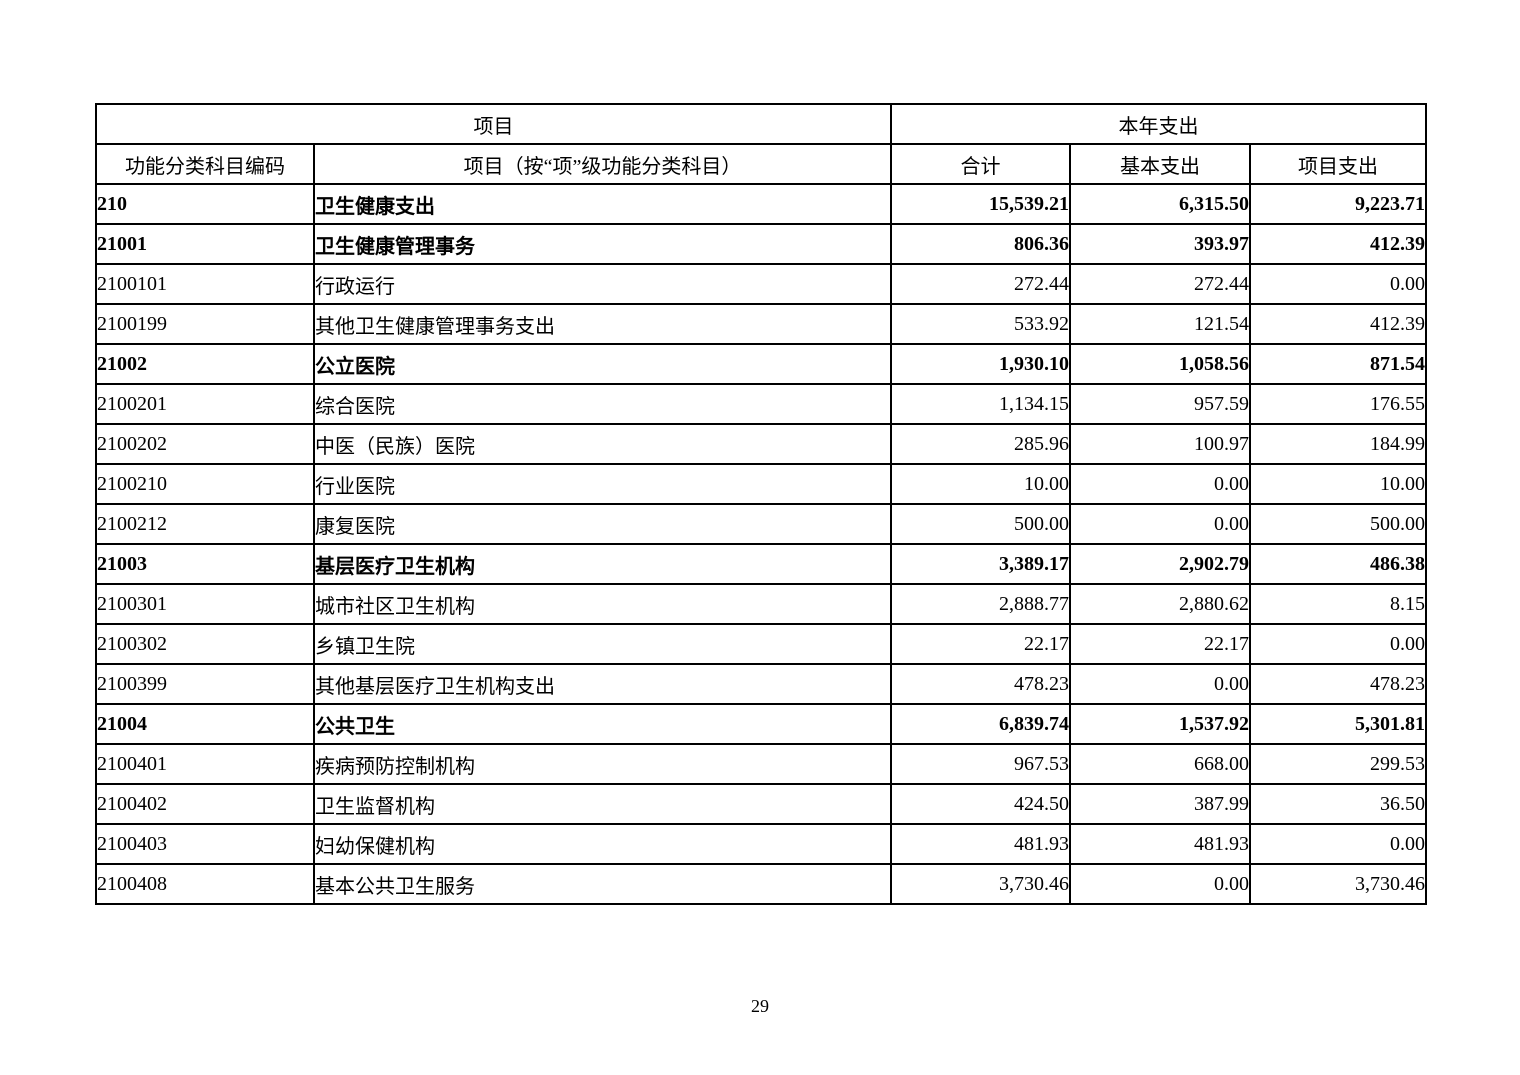 Image resolution: width=1520 pixels, height=1075 pixels. Describe the element at coordinates (602, 564) in the screenshot. I see `cell-item: 基层医疗卫生机构` at that location.